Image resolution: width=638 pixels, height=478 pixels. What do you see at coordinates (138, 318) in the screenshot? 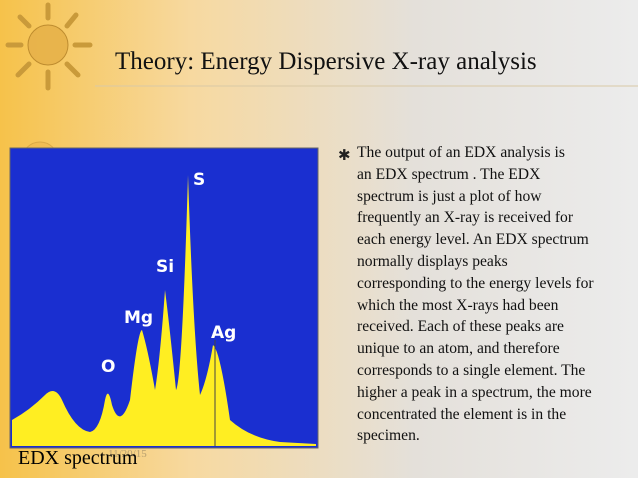
I see `peak-label: Mg` at bounding box center [138, 318].